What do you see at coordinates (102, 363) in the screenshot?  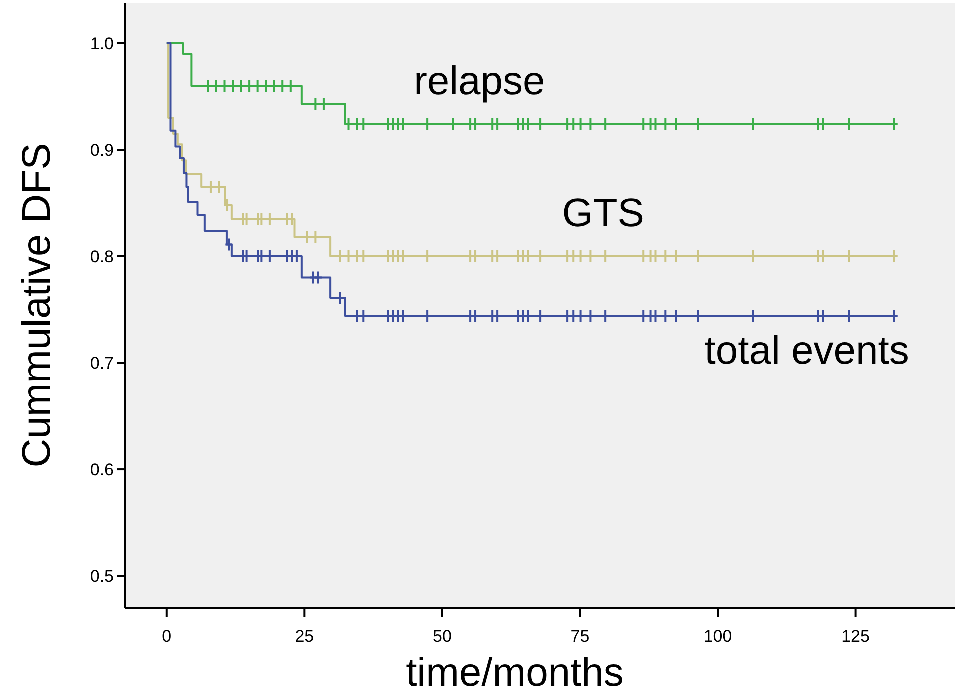 I see `y-tick-label: 0.7` at bounding box center [102, 363].